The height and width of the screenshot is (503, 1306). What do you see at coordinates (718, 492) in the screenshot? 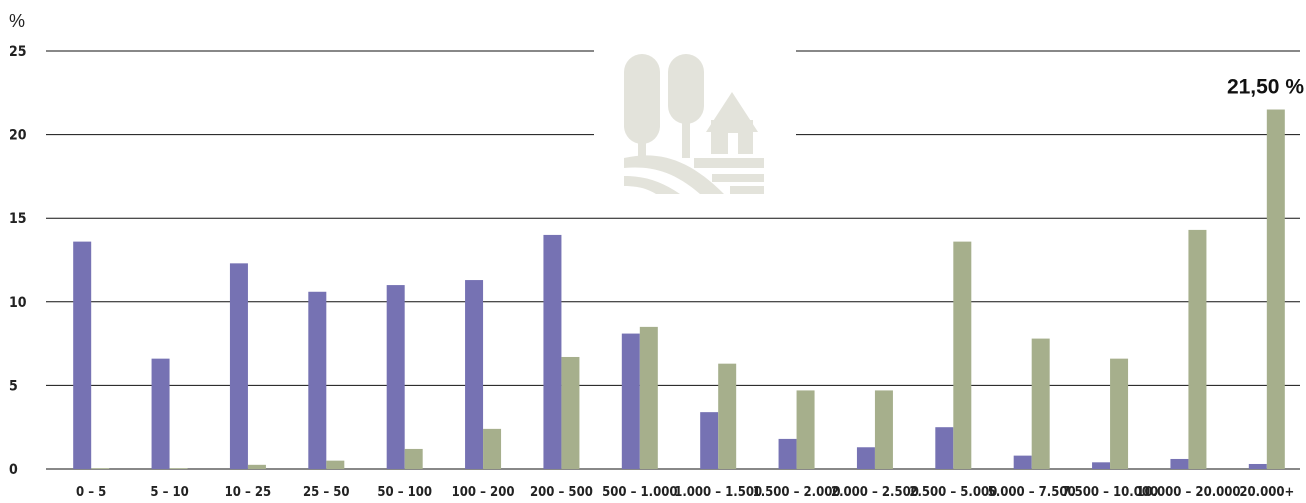
I see `x-tick-label: 1.000 – 1.500` at bounding box center [718, 492].